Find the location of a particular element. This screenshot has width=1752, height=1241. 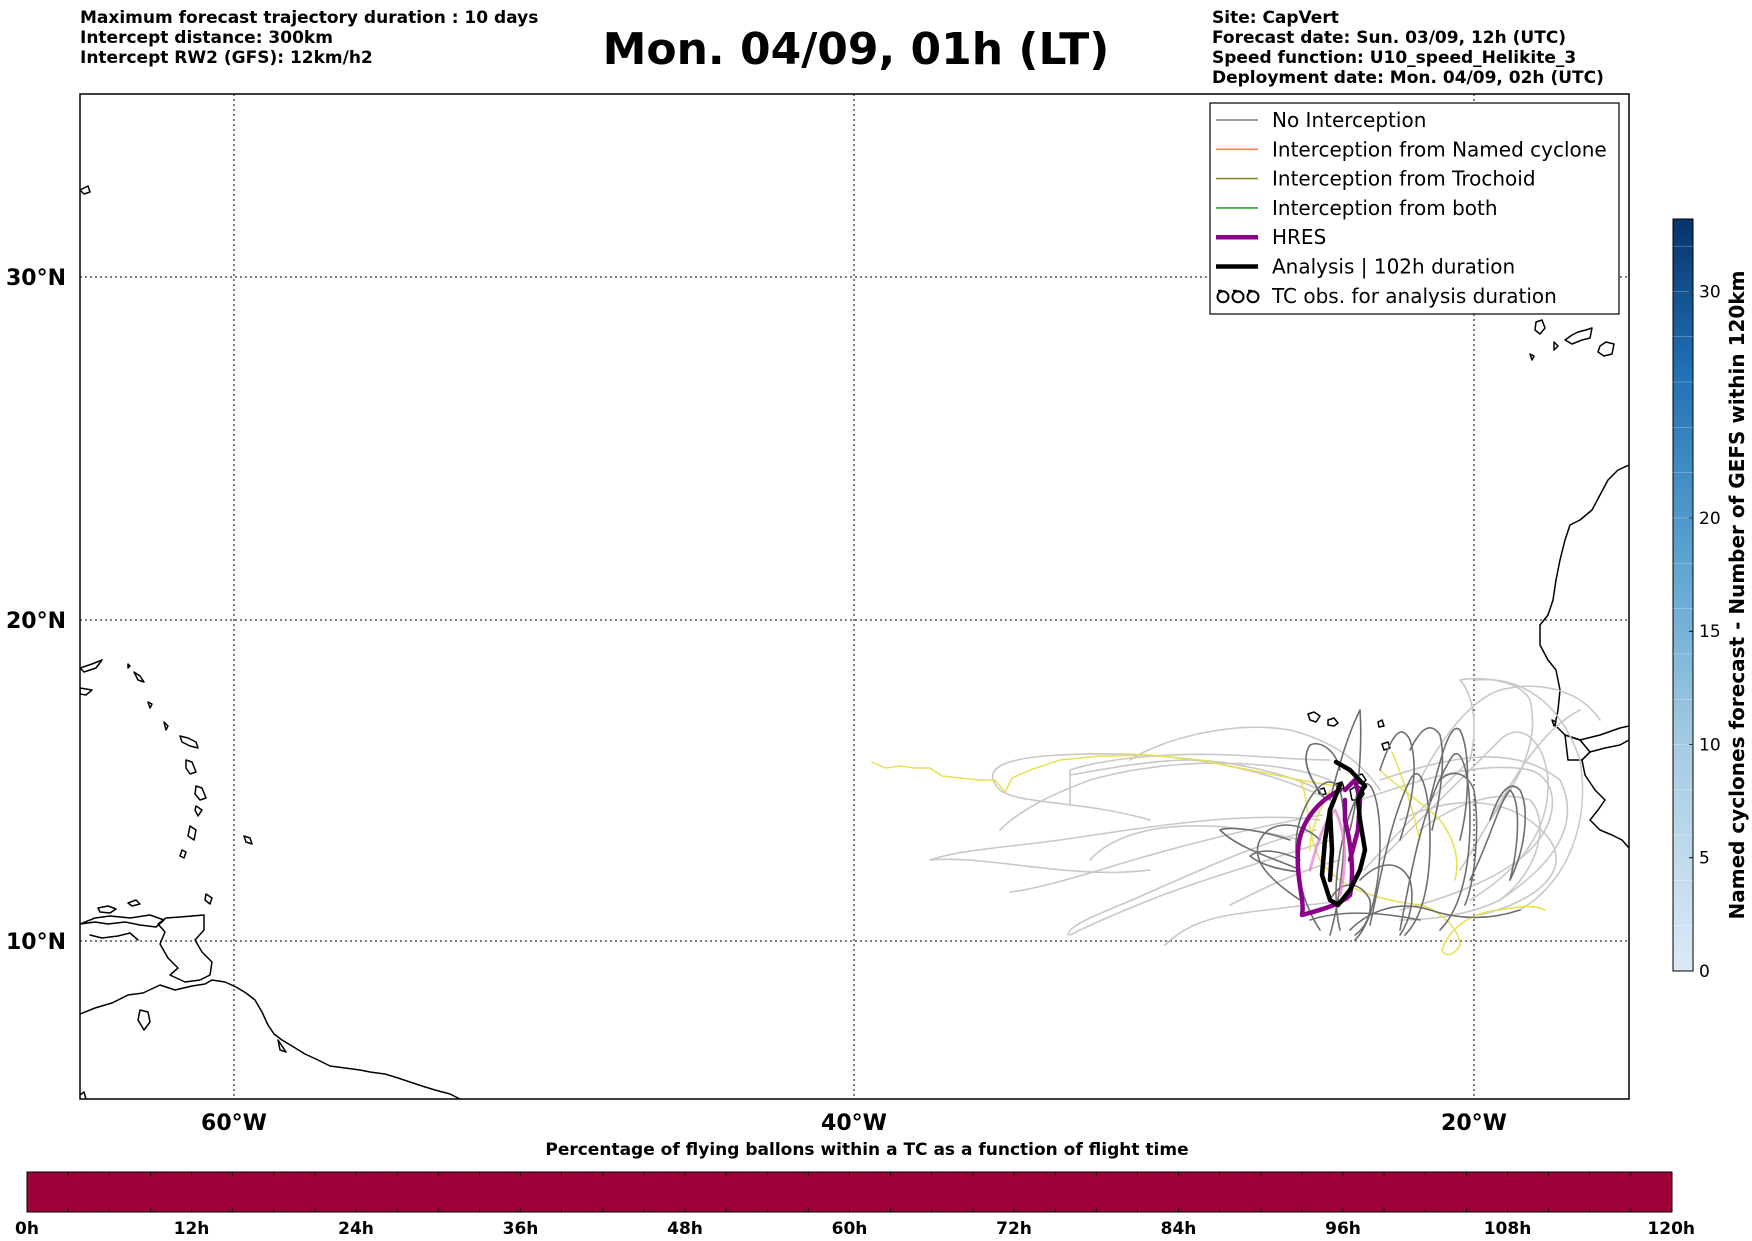

bottom-colorbar-tick: 72h is located at coordinates (1014, 1229).